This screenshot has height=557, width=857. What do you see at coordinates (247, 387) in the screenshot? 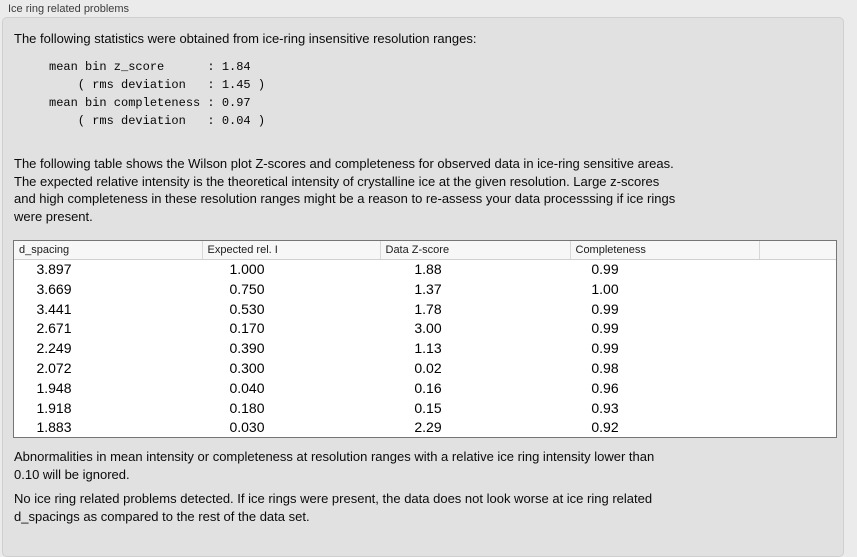
I see `table-cell: 0.040` at bounding box center [247, 387].